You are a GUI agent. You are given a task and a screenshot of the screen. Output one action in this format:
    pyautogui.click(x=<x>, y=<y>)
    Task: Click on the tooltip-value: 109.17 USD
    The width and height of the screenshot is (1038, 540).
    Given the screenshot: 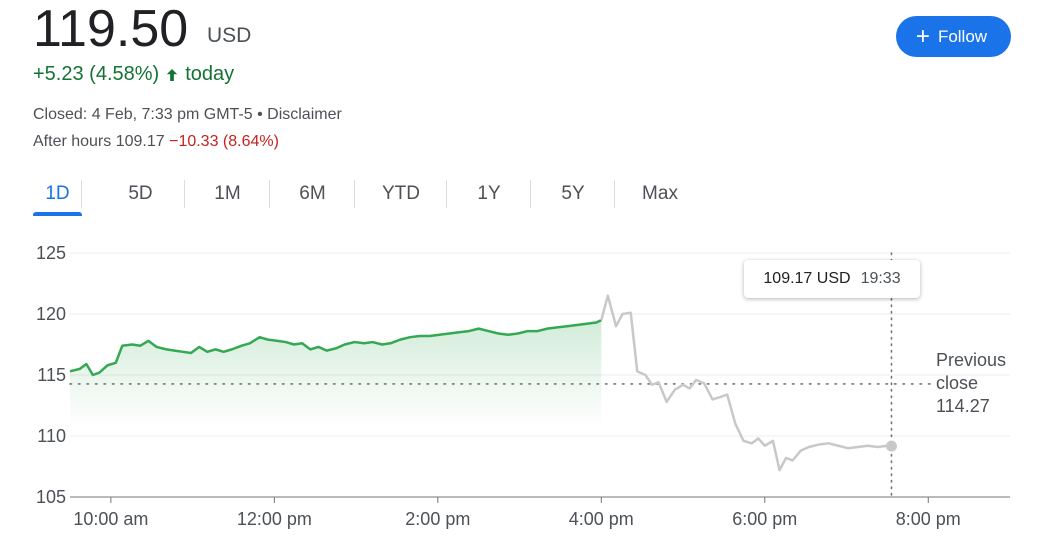 What is the action you would take?
    pyautogui.click(x=807, y=278)
    